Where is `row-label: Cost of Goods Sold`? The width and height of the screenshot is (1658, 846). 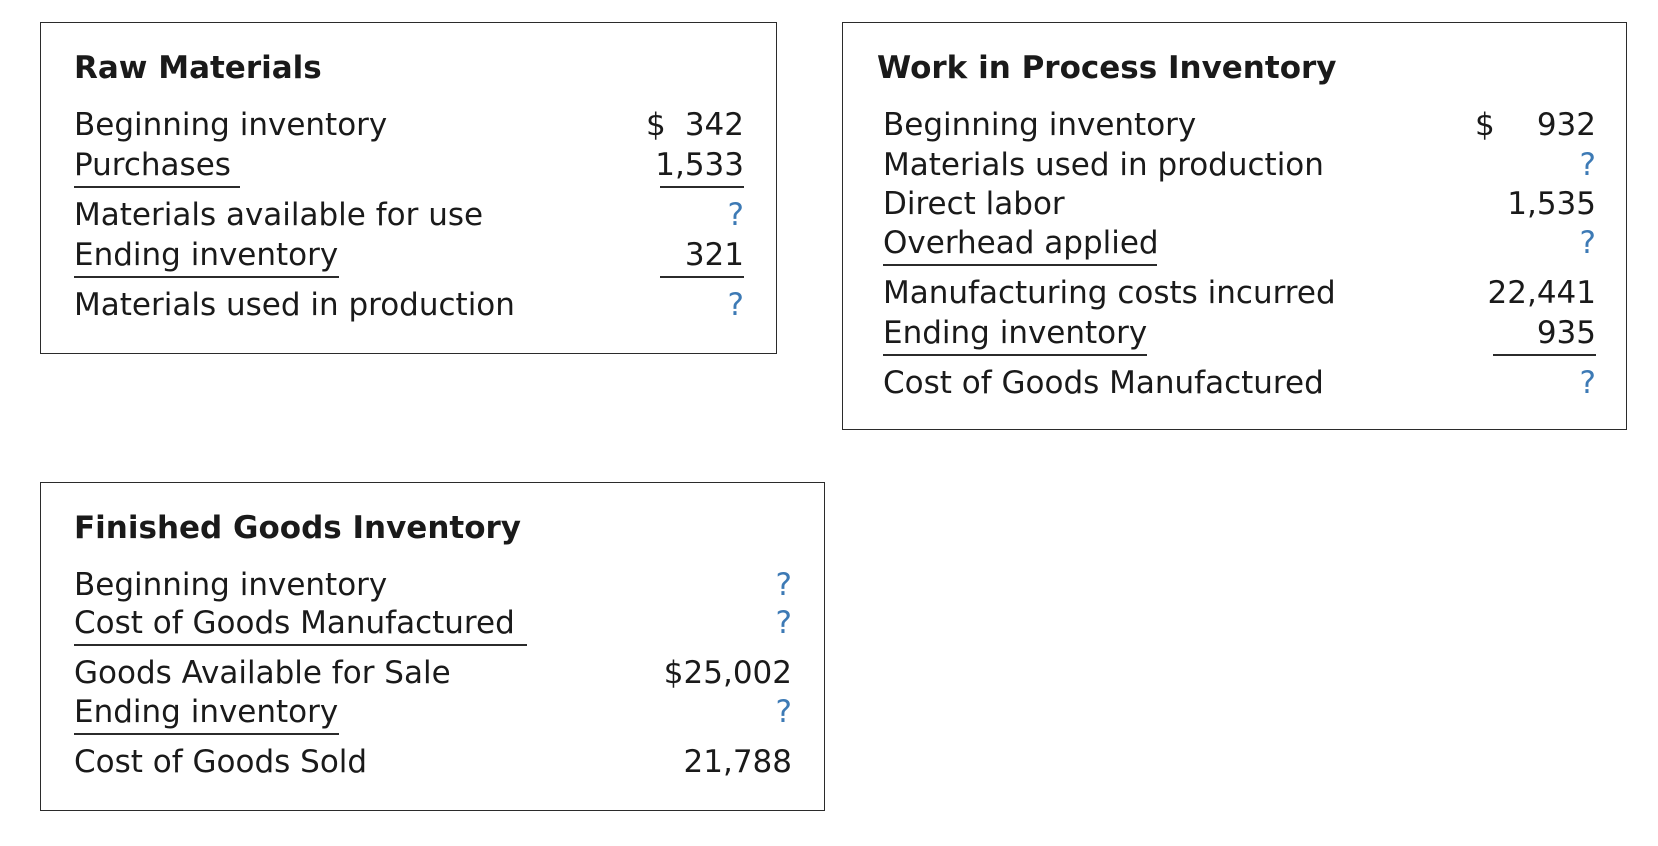 row-label: Cost of Goods Sold is located at coordinates (221, 762).